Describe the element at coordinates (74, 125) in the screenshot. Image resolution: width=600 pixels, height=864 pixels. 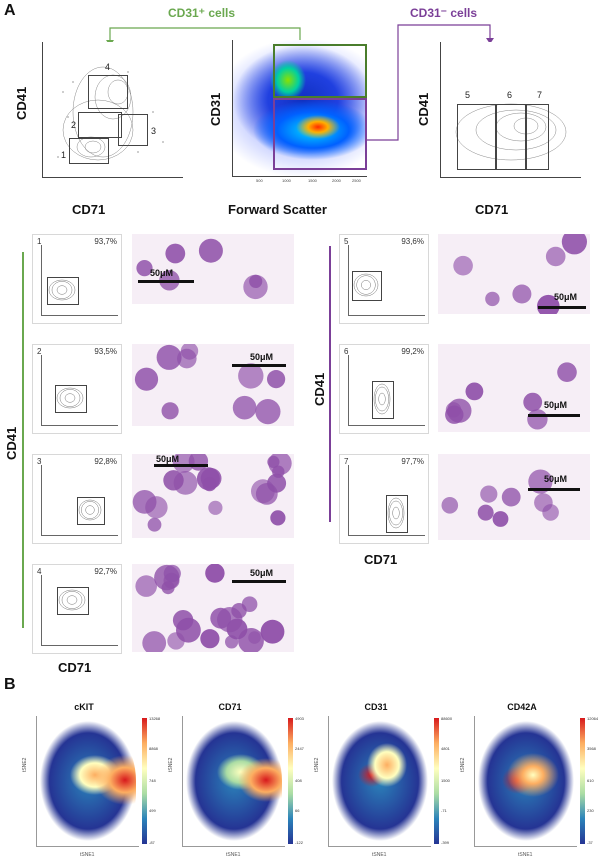
I see `gate-label-2: 2` at that location.